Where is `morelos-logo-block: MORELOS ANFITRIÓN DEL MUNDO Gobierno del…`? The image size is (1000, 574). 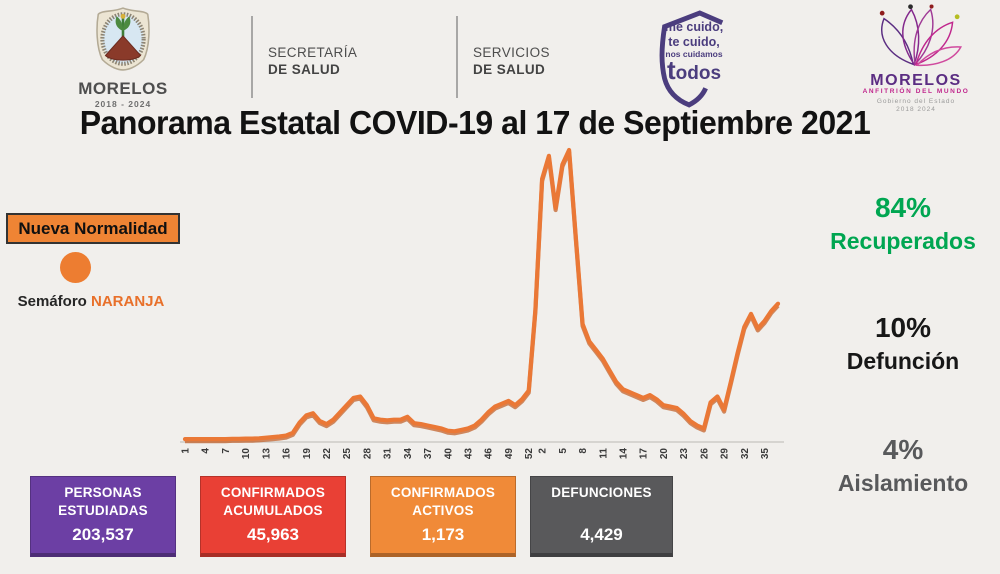
morelos-logo-block: MORELOS ANFITRIÓN DEL MUNDO Gobierno del… is located at coordinates (916, 59).